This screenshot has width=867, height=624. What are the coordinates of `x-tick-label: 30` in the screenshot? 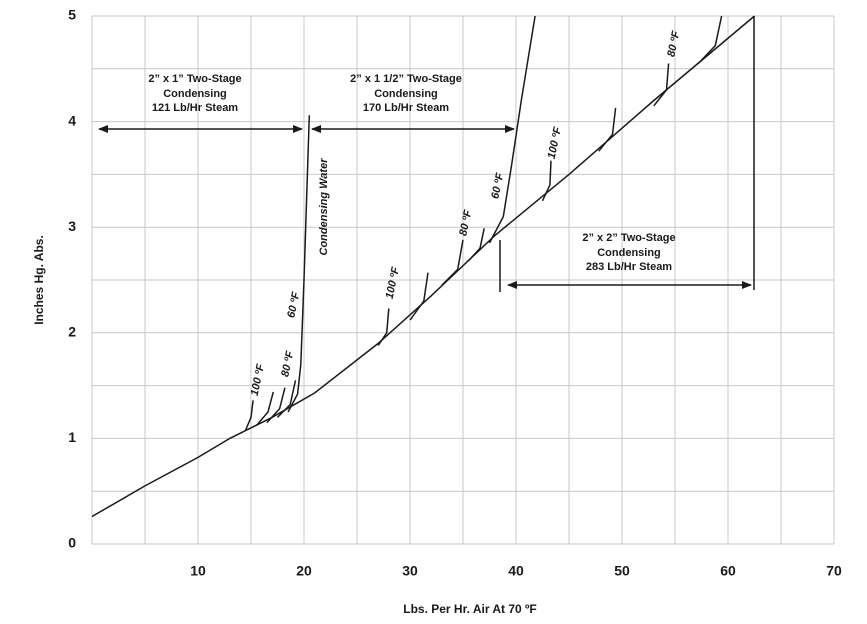 It's located at (410, 571).